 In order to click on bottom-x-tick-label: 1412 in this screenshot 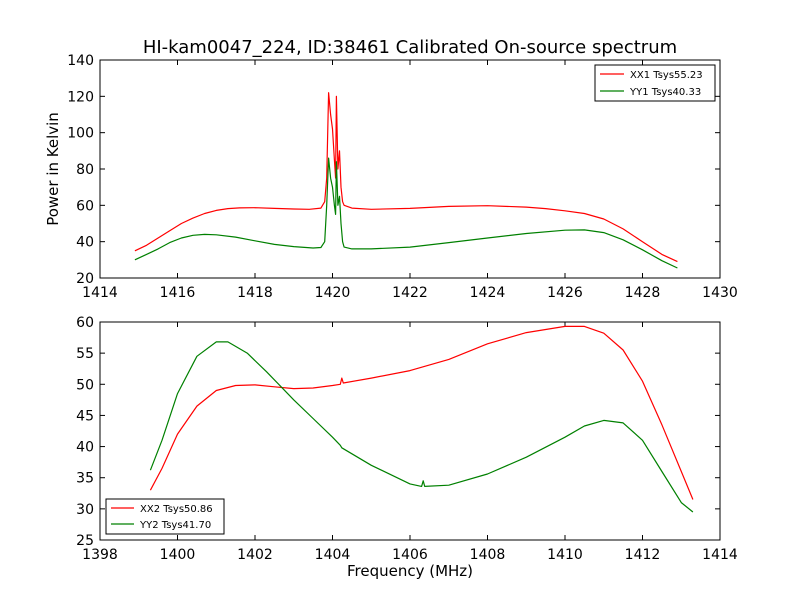, I will do `click(643, 555)`.